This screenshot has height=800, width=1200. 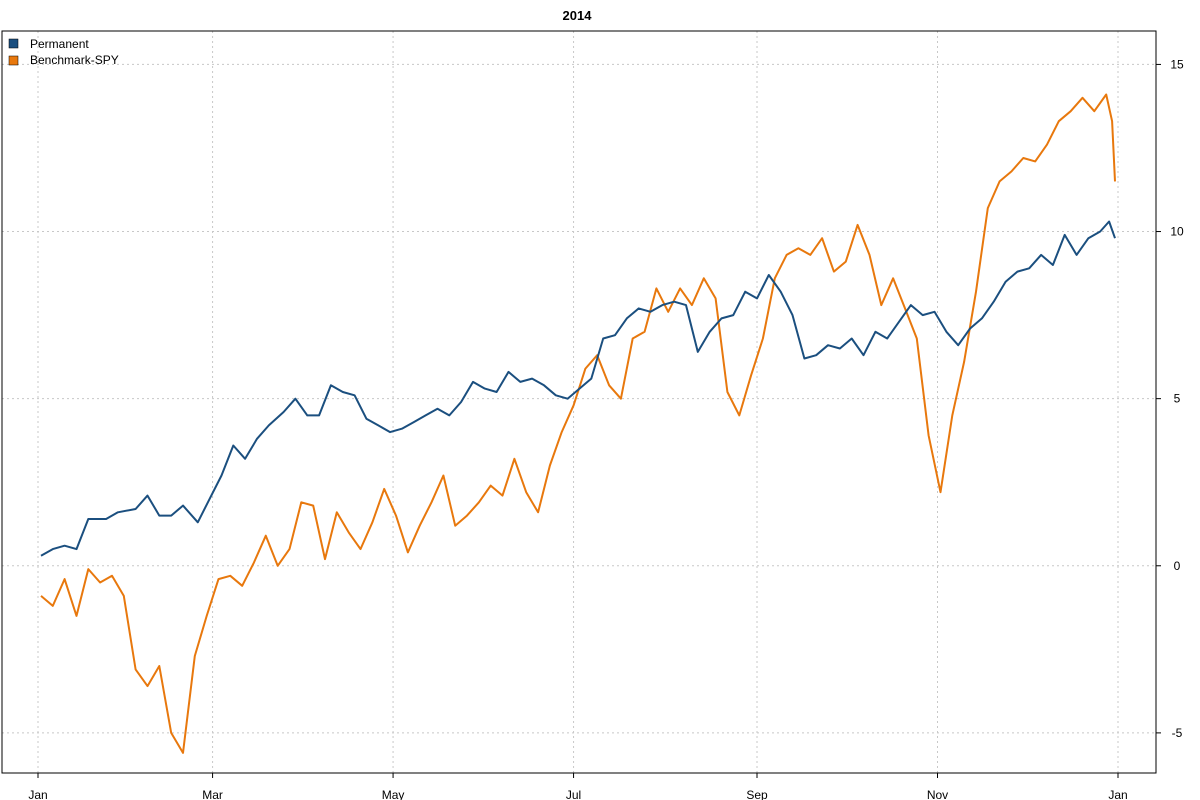 What do you see at coordinates (59, 44) in the screenshot?
I see `legend-label-permanent: Permanent` at bounding box center [59, 44].